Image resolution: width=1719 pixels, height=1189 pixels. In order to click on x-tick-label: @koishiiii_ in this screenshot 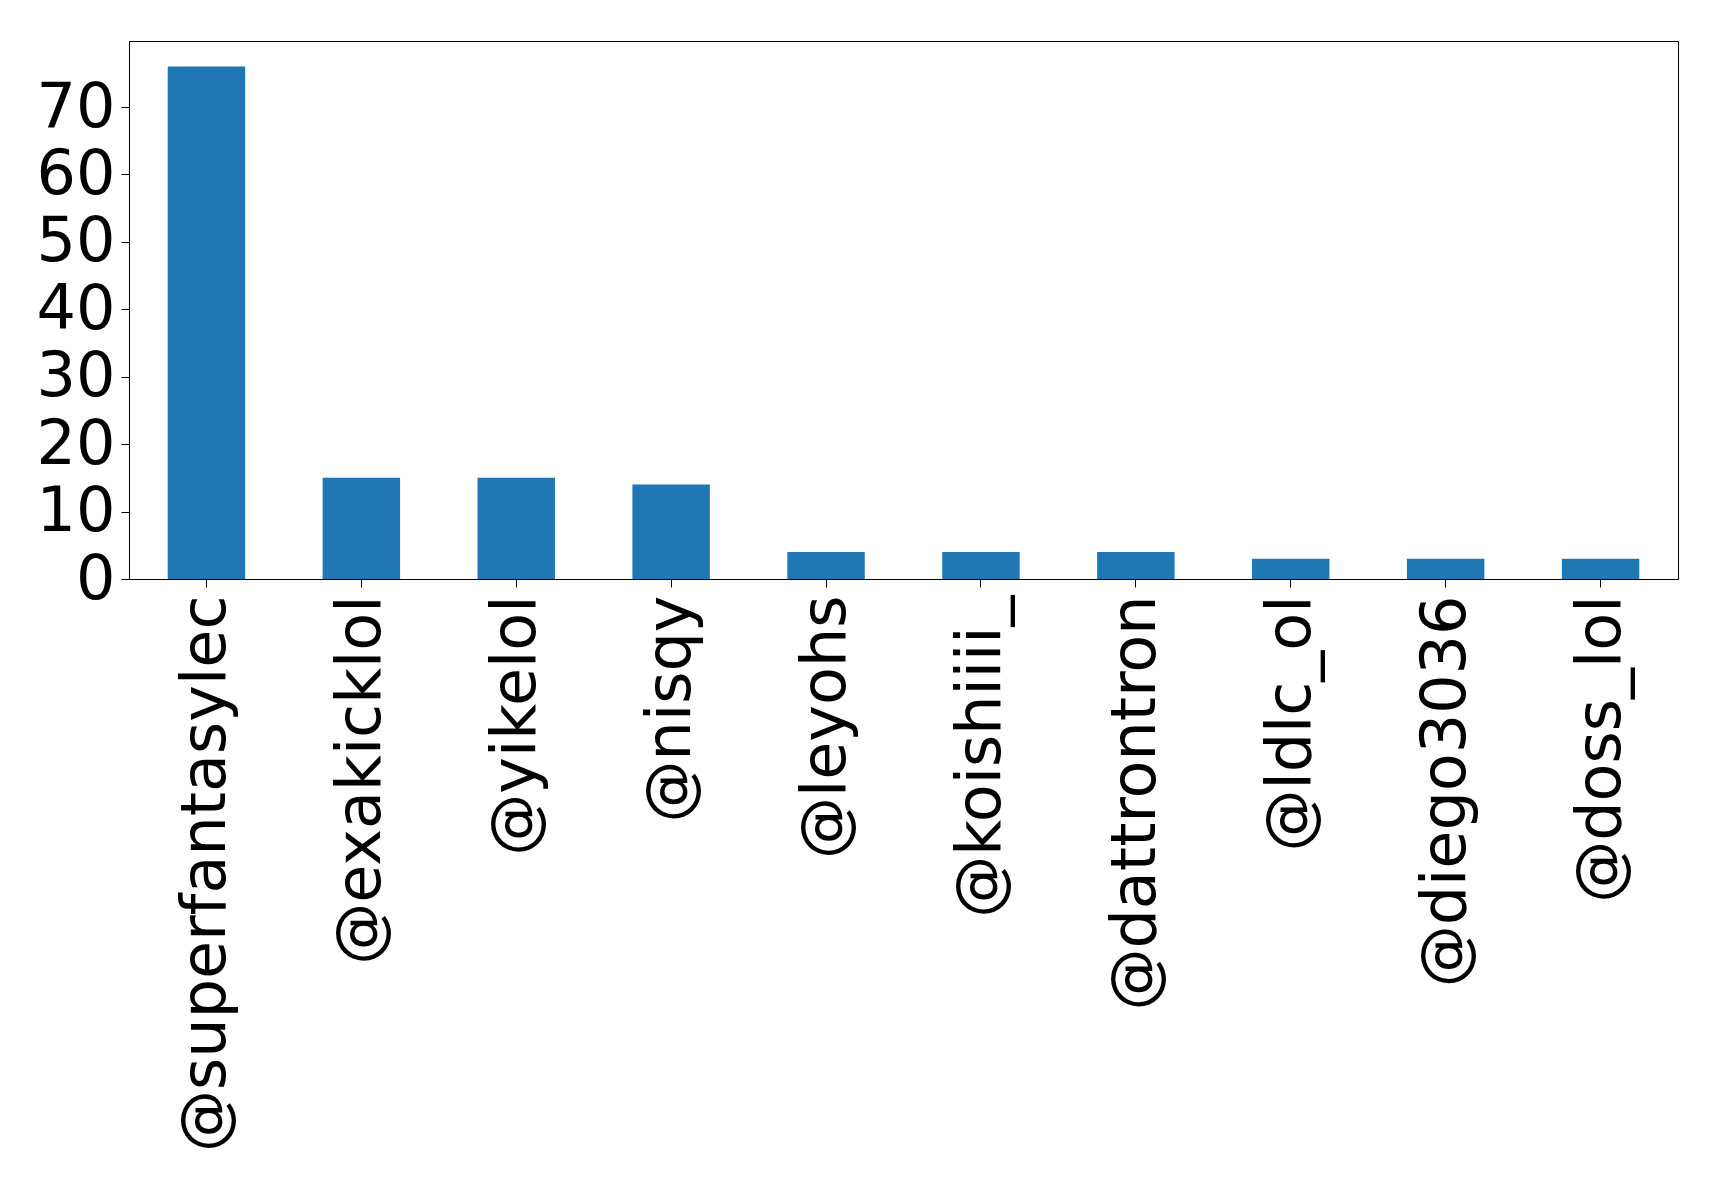, I will do `click(978, 756)`.